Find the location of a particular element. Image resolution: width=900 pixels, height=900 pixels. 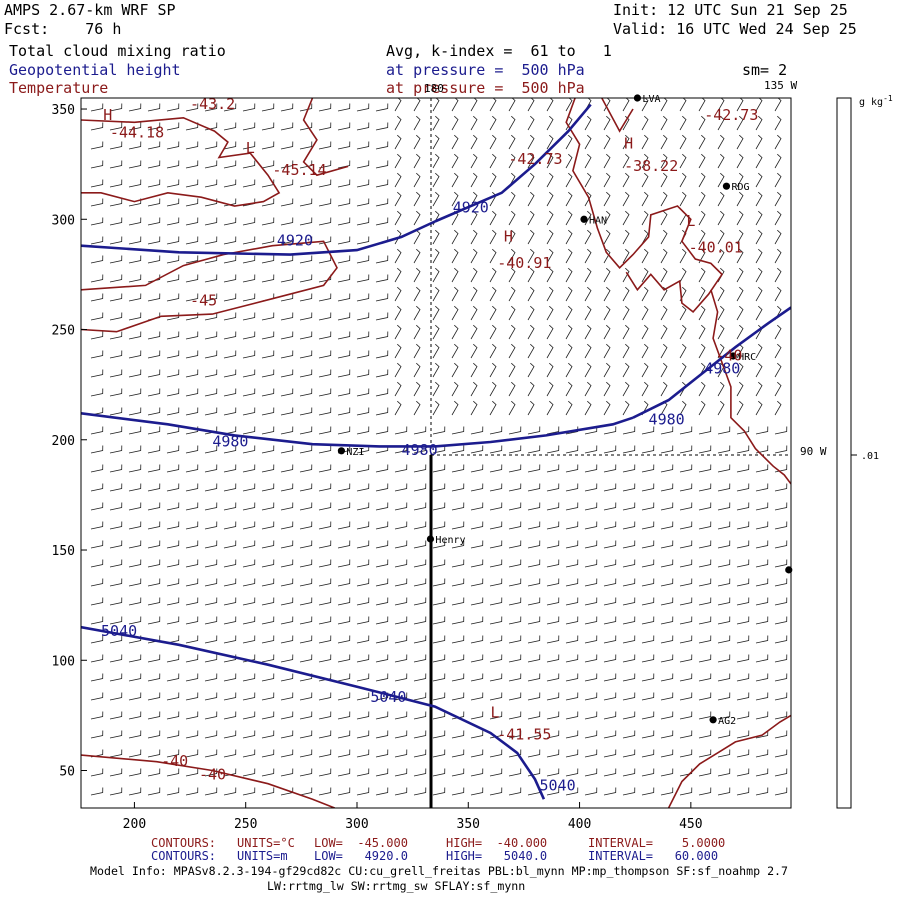

temperature-contour is located at coordinates (644, 205).